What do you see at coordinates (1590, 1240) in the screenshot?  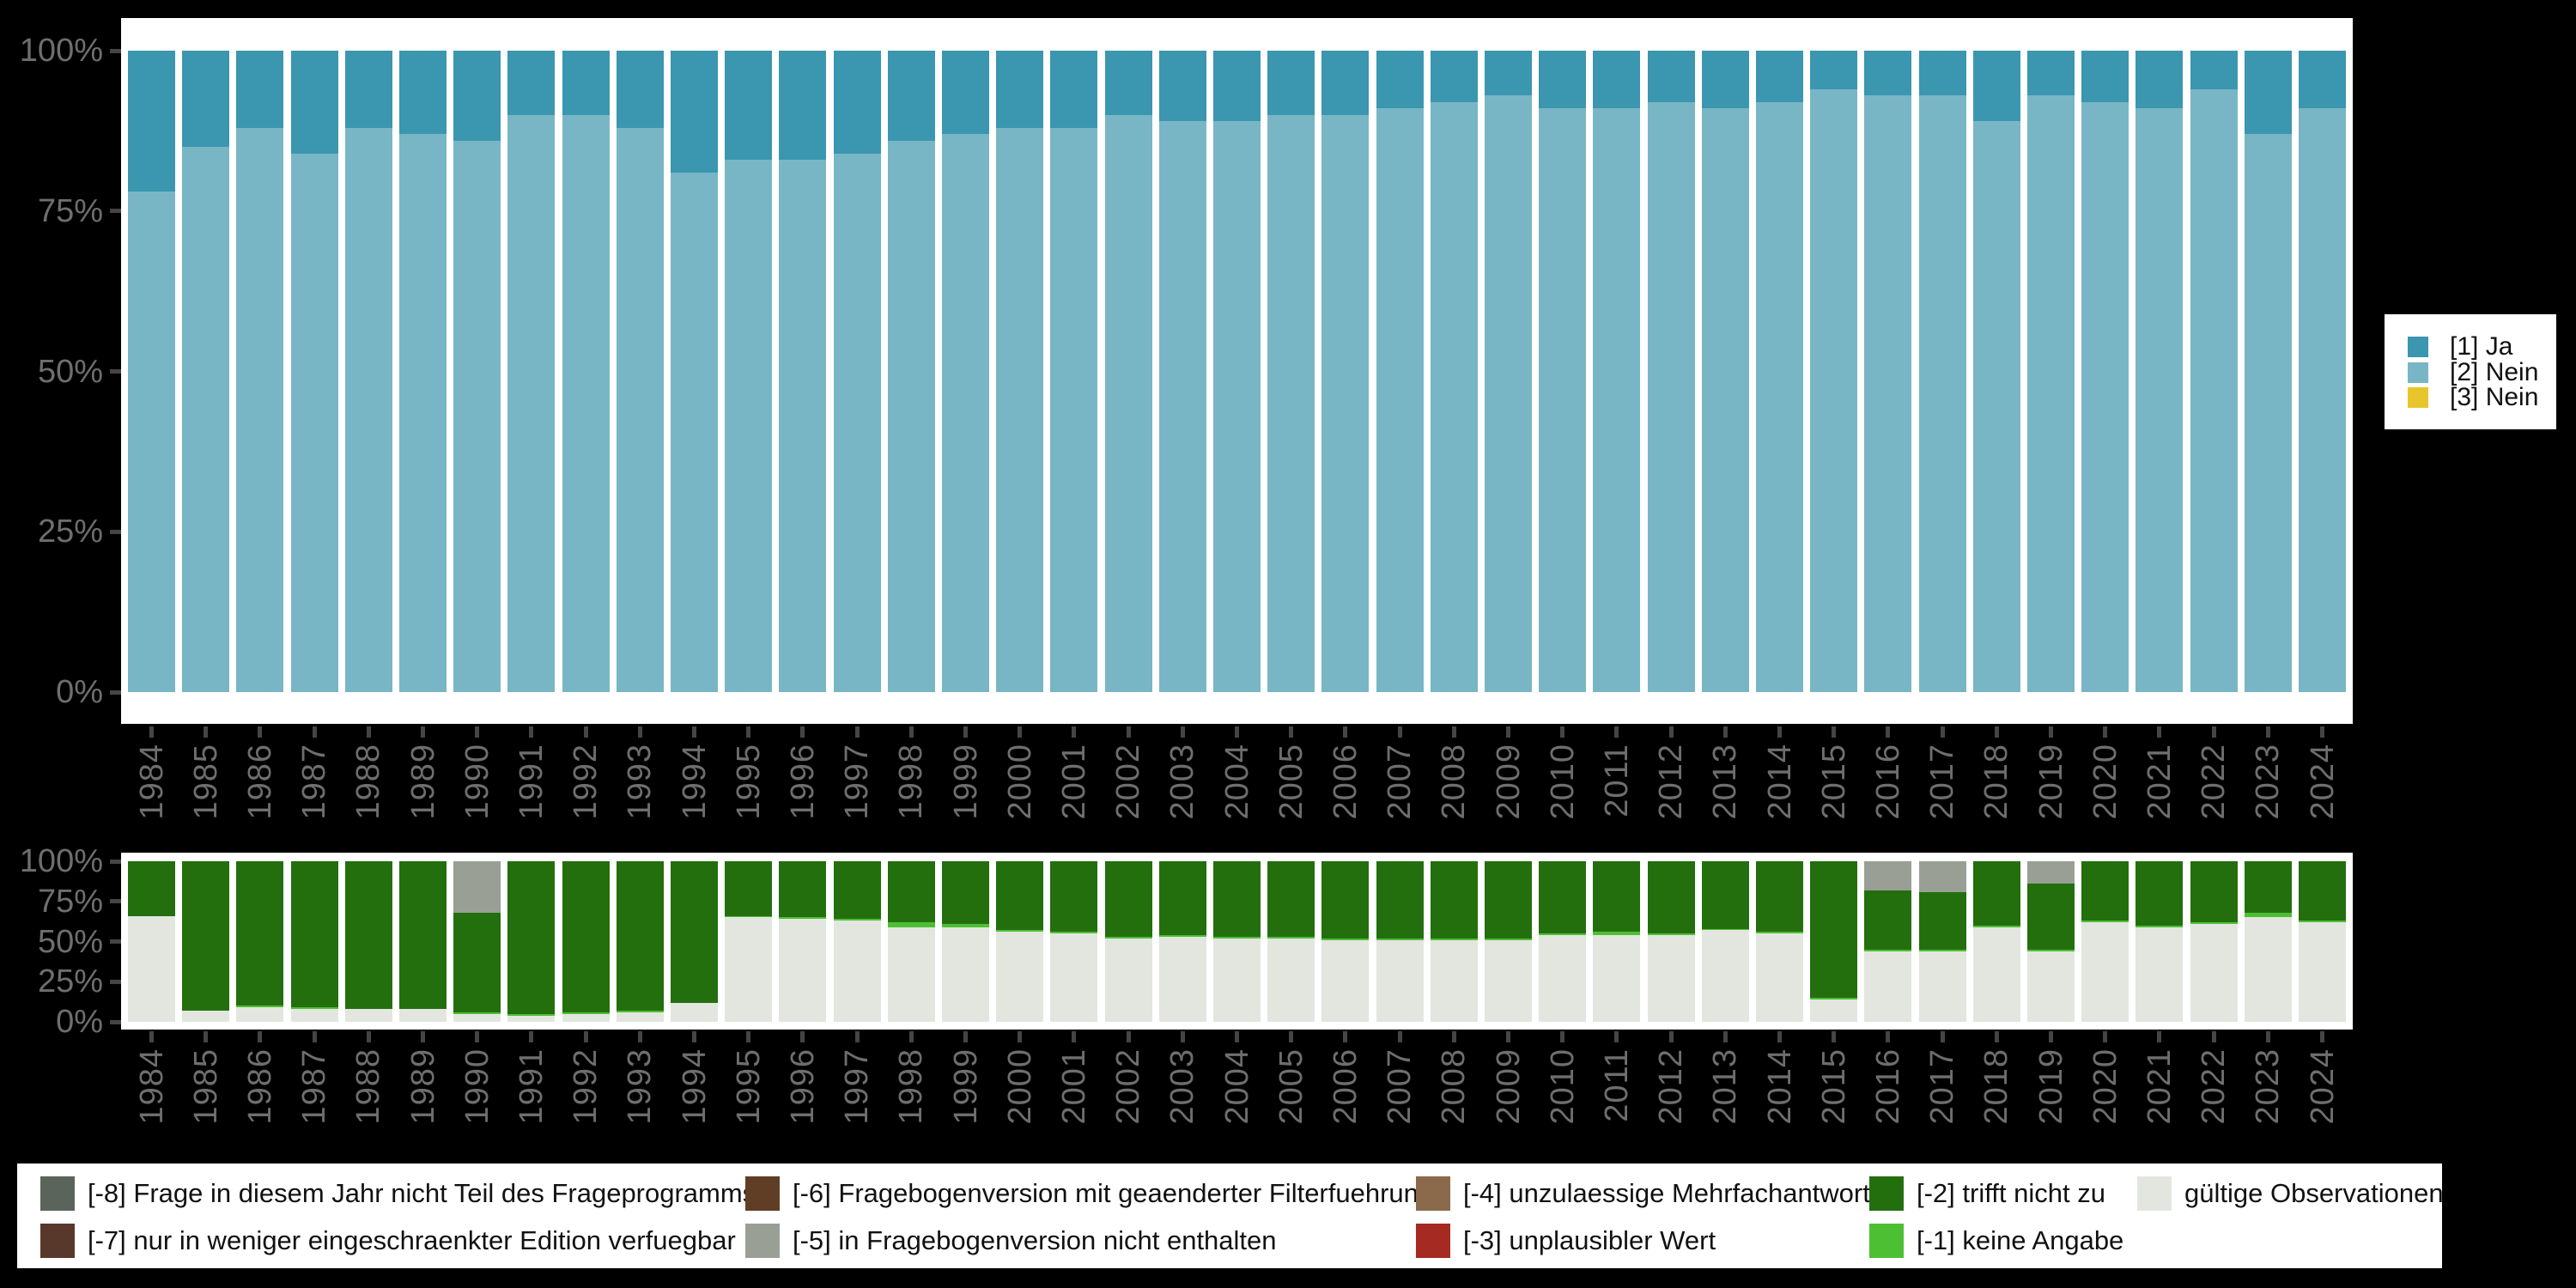 I see `legend-item-label: [-3] unplausibler Wert` at bounding box center [1590, 1240].